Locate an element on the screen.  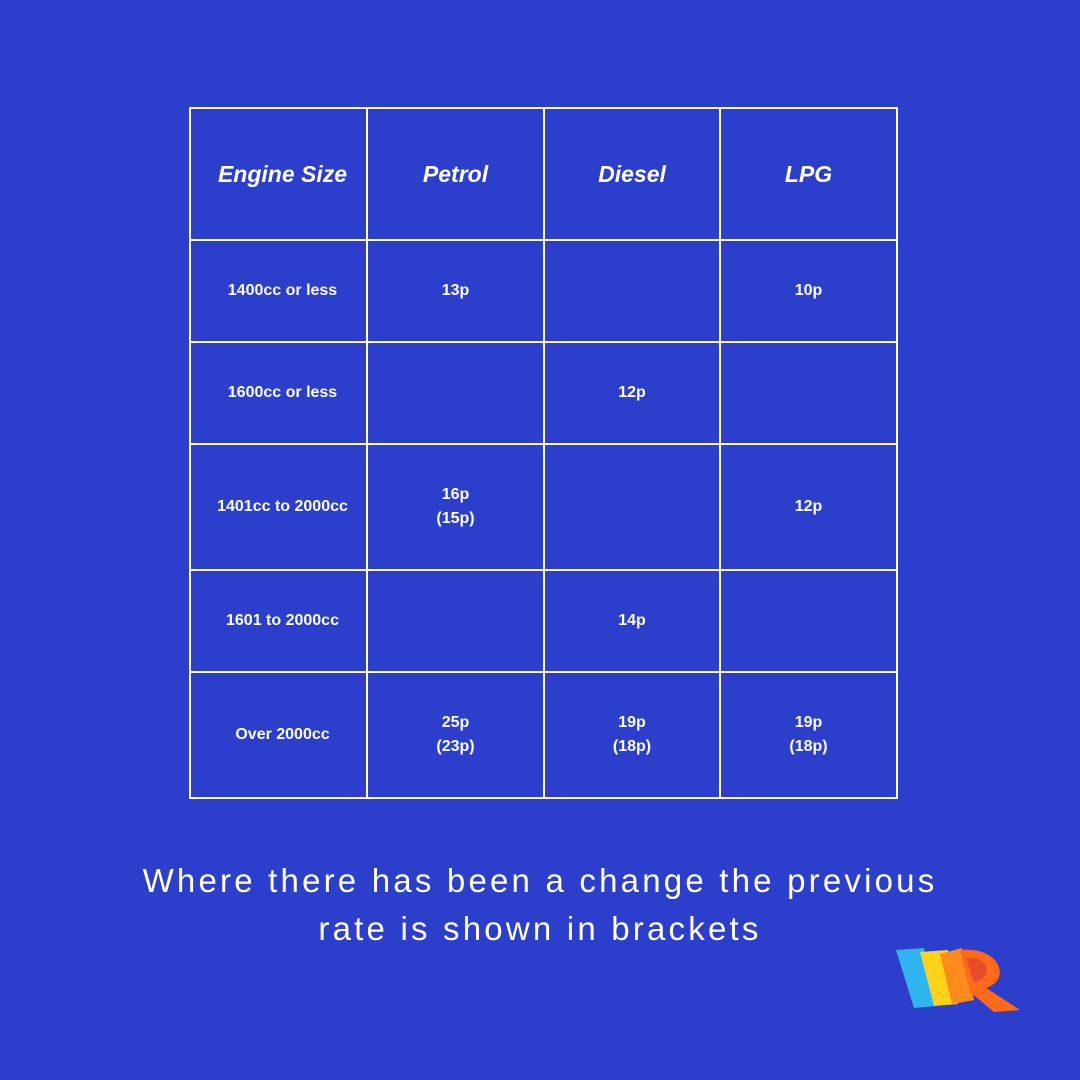
table-cell: 1601 to 2000cc is located at coordinates (278, 621).